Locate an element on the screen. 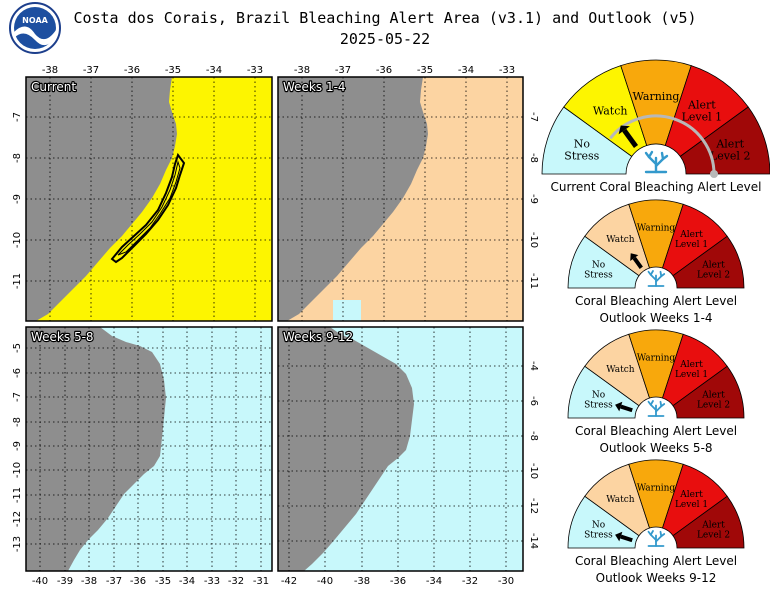  y-tick: -5 is located at coordinates (17, 348).